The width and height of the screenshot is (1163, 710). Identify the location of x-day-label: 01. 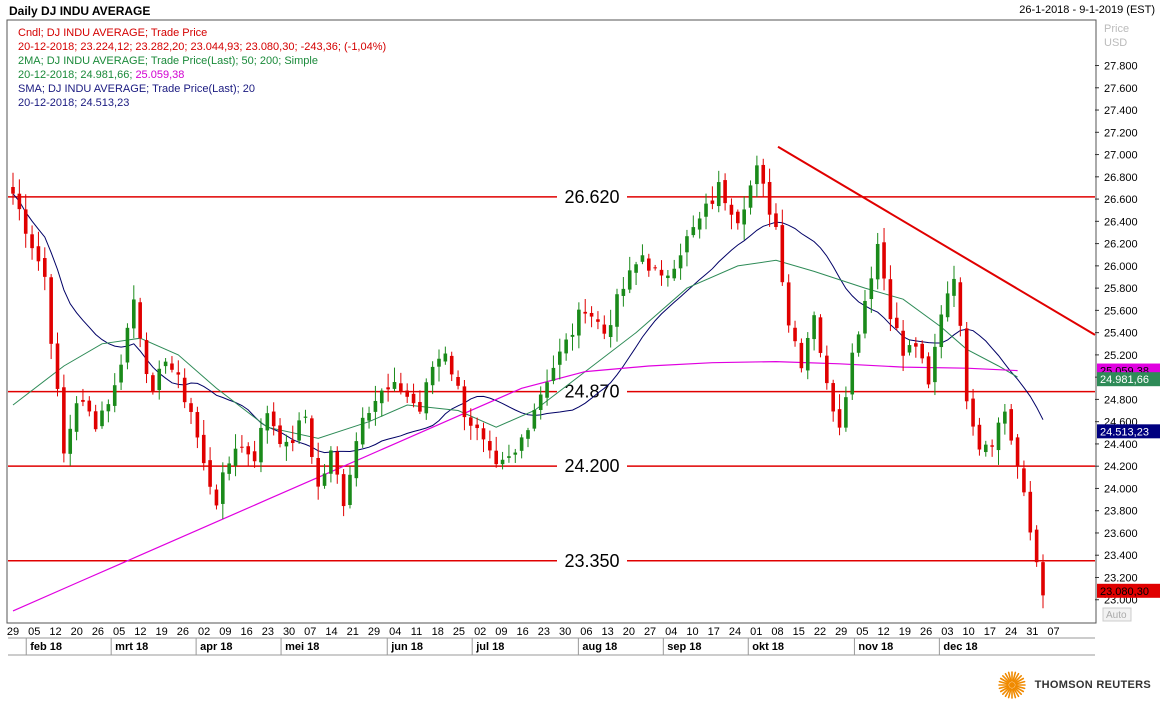
(756, 632).